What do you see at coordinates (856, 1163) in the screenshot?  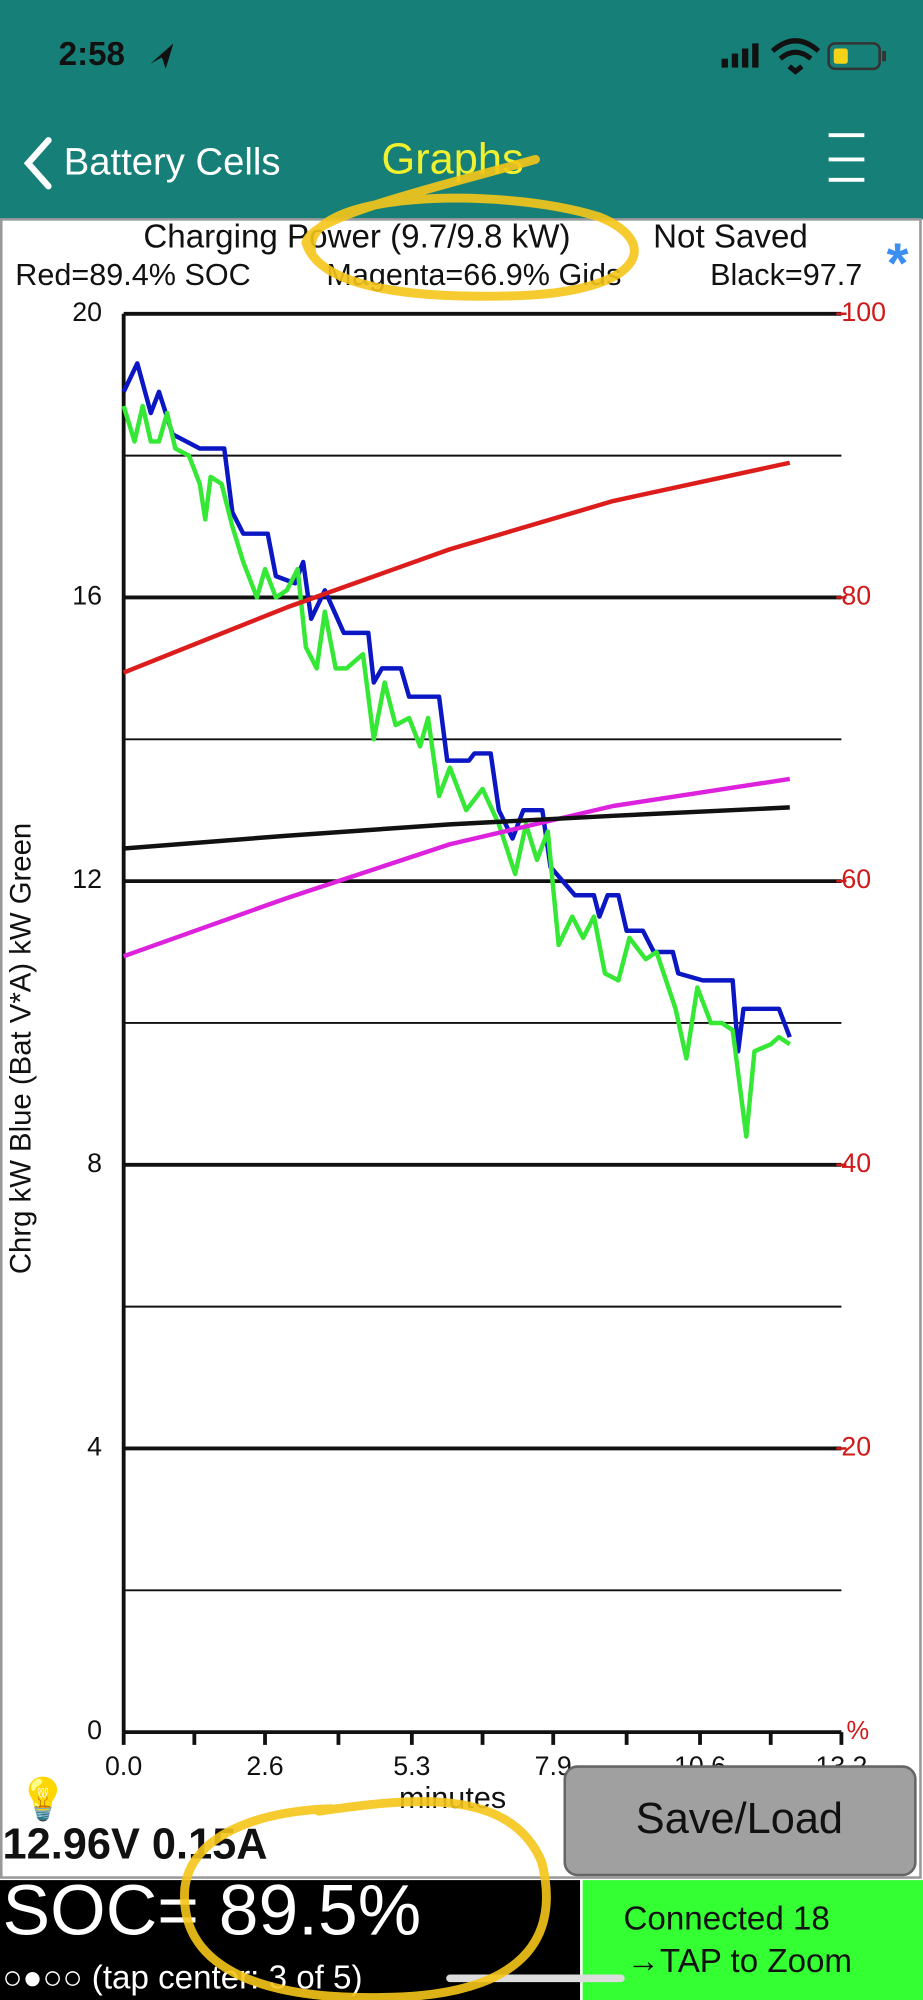 I see `y2-tick-label: 40` at bounding box center [856, 1163].